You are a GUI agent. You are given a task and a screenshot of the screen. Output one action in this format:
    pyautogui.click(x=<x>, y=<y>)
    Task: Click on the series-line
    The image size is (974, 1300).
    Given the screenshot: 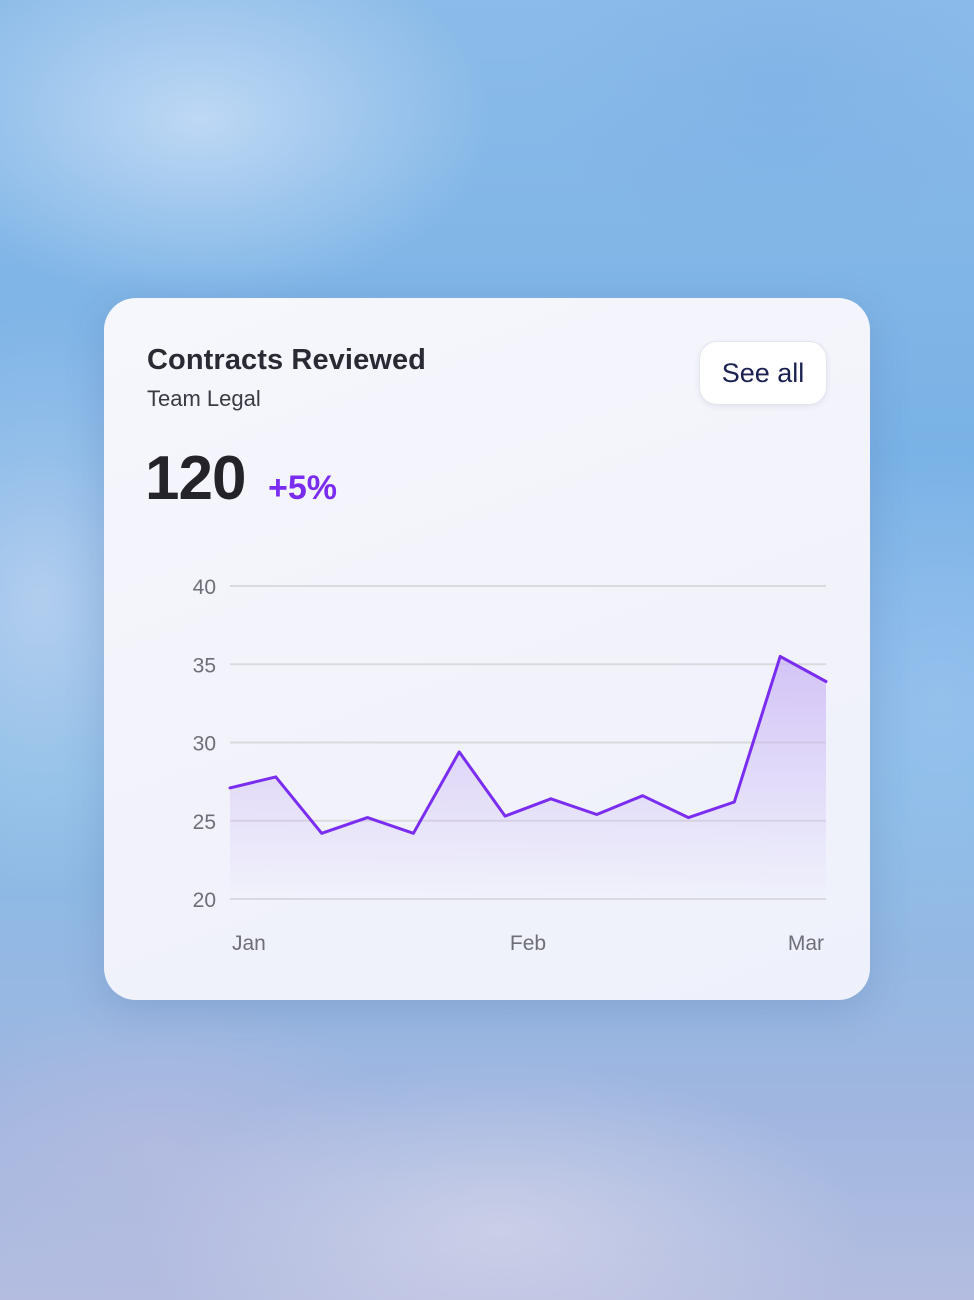 What is the action you would take?
    pyautogui.click(x=528, y=744)
    